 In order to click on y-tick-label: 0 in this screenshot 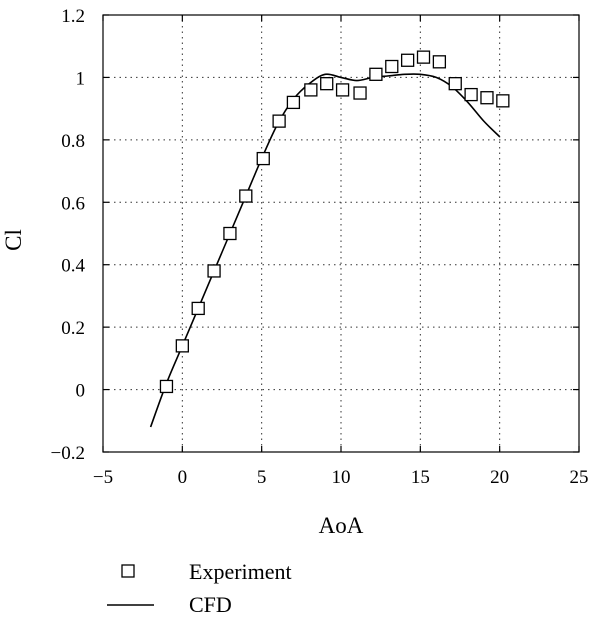, I will do `click(81, 391)`.